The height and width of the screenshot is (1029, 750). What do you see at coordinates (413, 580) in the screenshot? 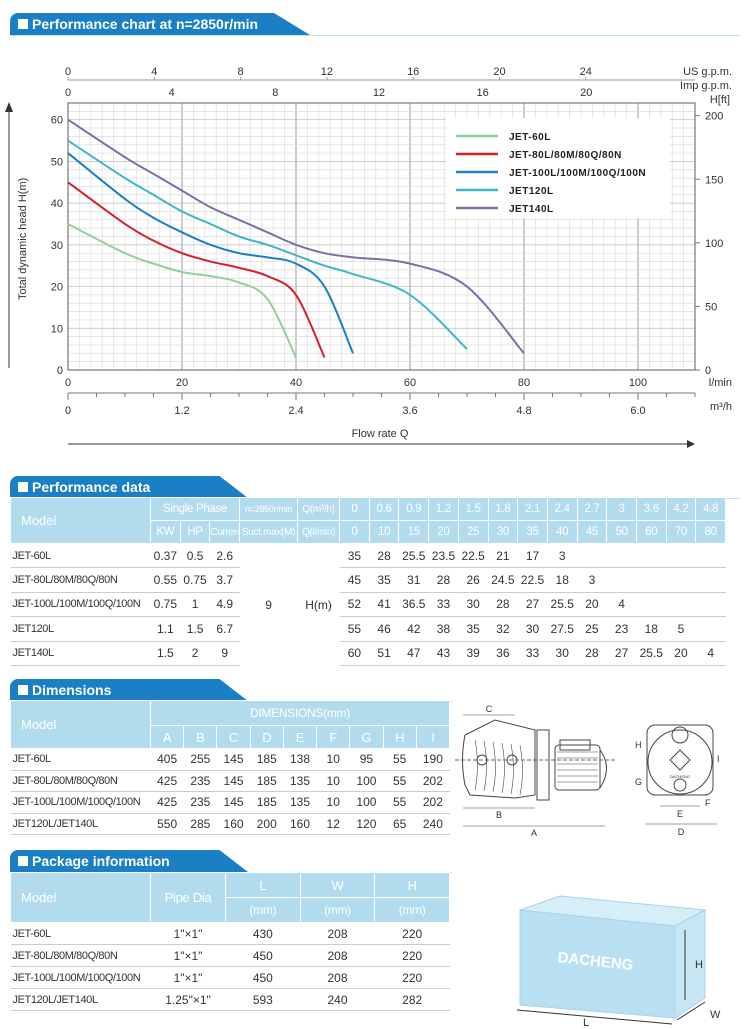
I see `table-cell: 31` at bounding box center [413, 580].